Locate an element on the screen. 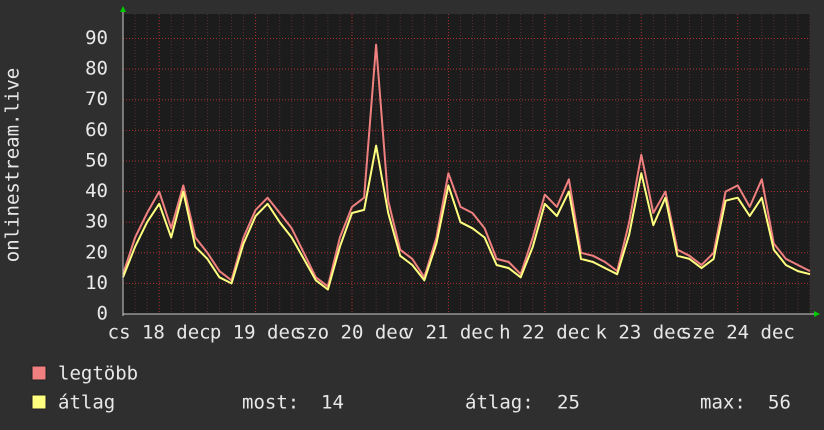 The width and height of the screenshot is (824, 430). stat-label: max: is located at coordinates (723, 403).